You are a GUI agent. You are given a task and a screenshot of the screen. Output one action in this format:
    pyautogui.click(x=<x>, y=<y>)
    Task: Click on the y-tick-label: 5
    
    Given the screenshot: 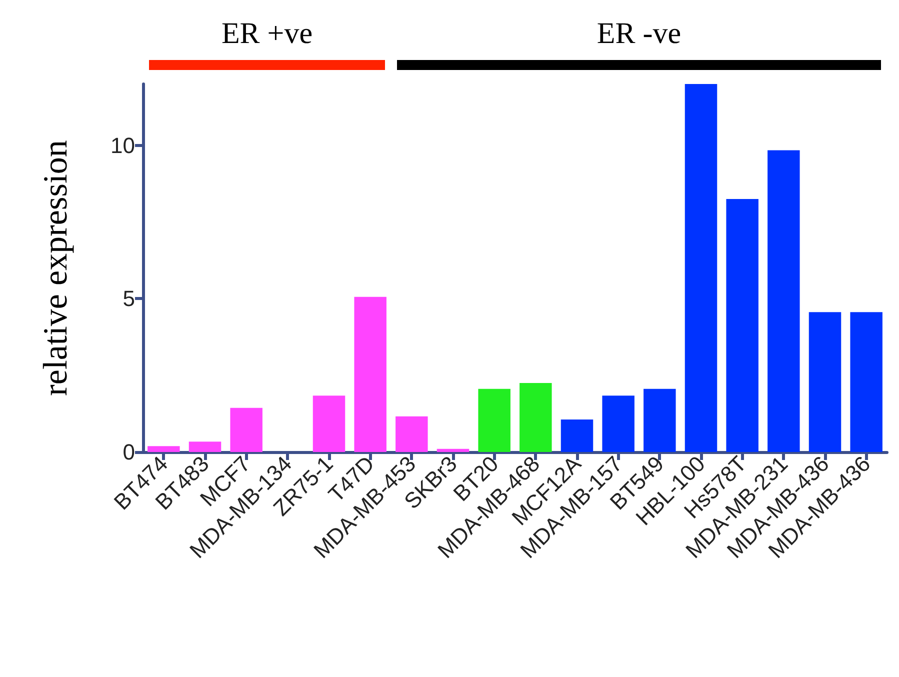 What is the action you would take?
    pyautogui.click(x=128, y=299)
    